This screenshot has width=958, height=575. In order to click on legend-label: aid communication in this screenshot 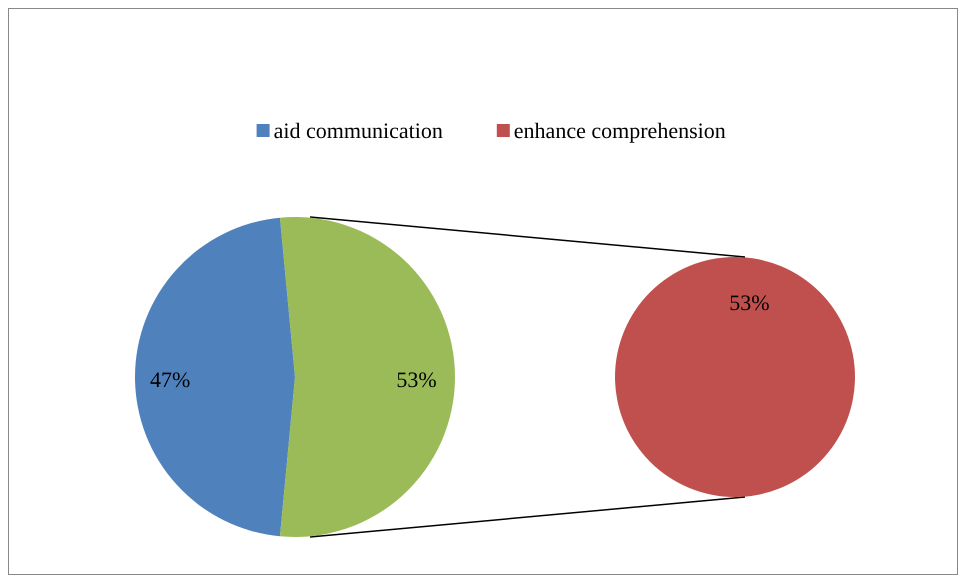, I will do `click(358, 130)`.